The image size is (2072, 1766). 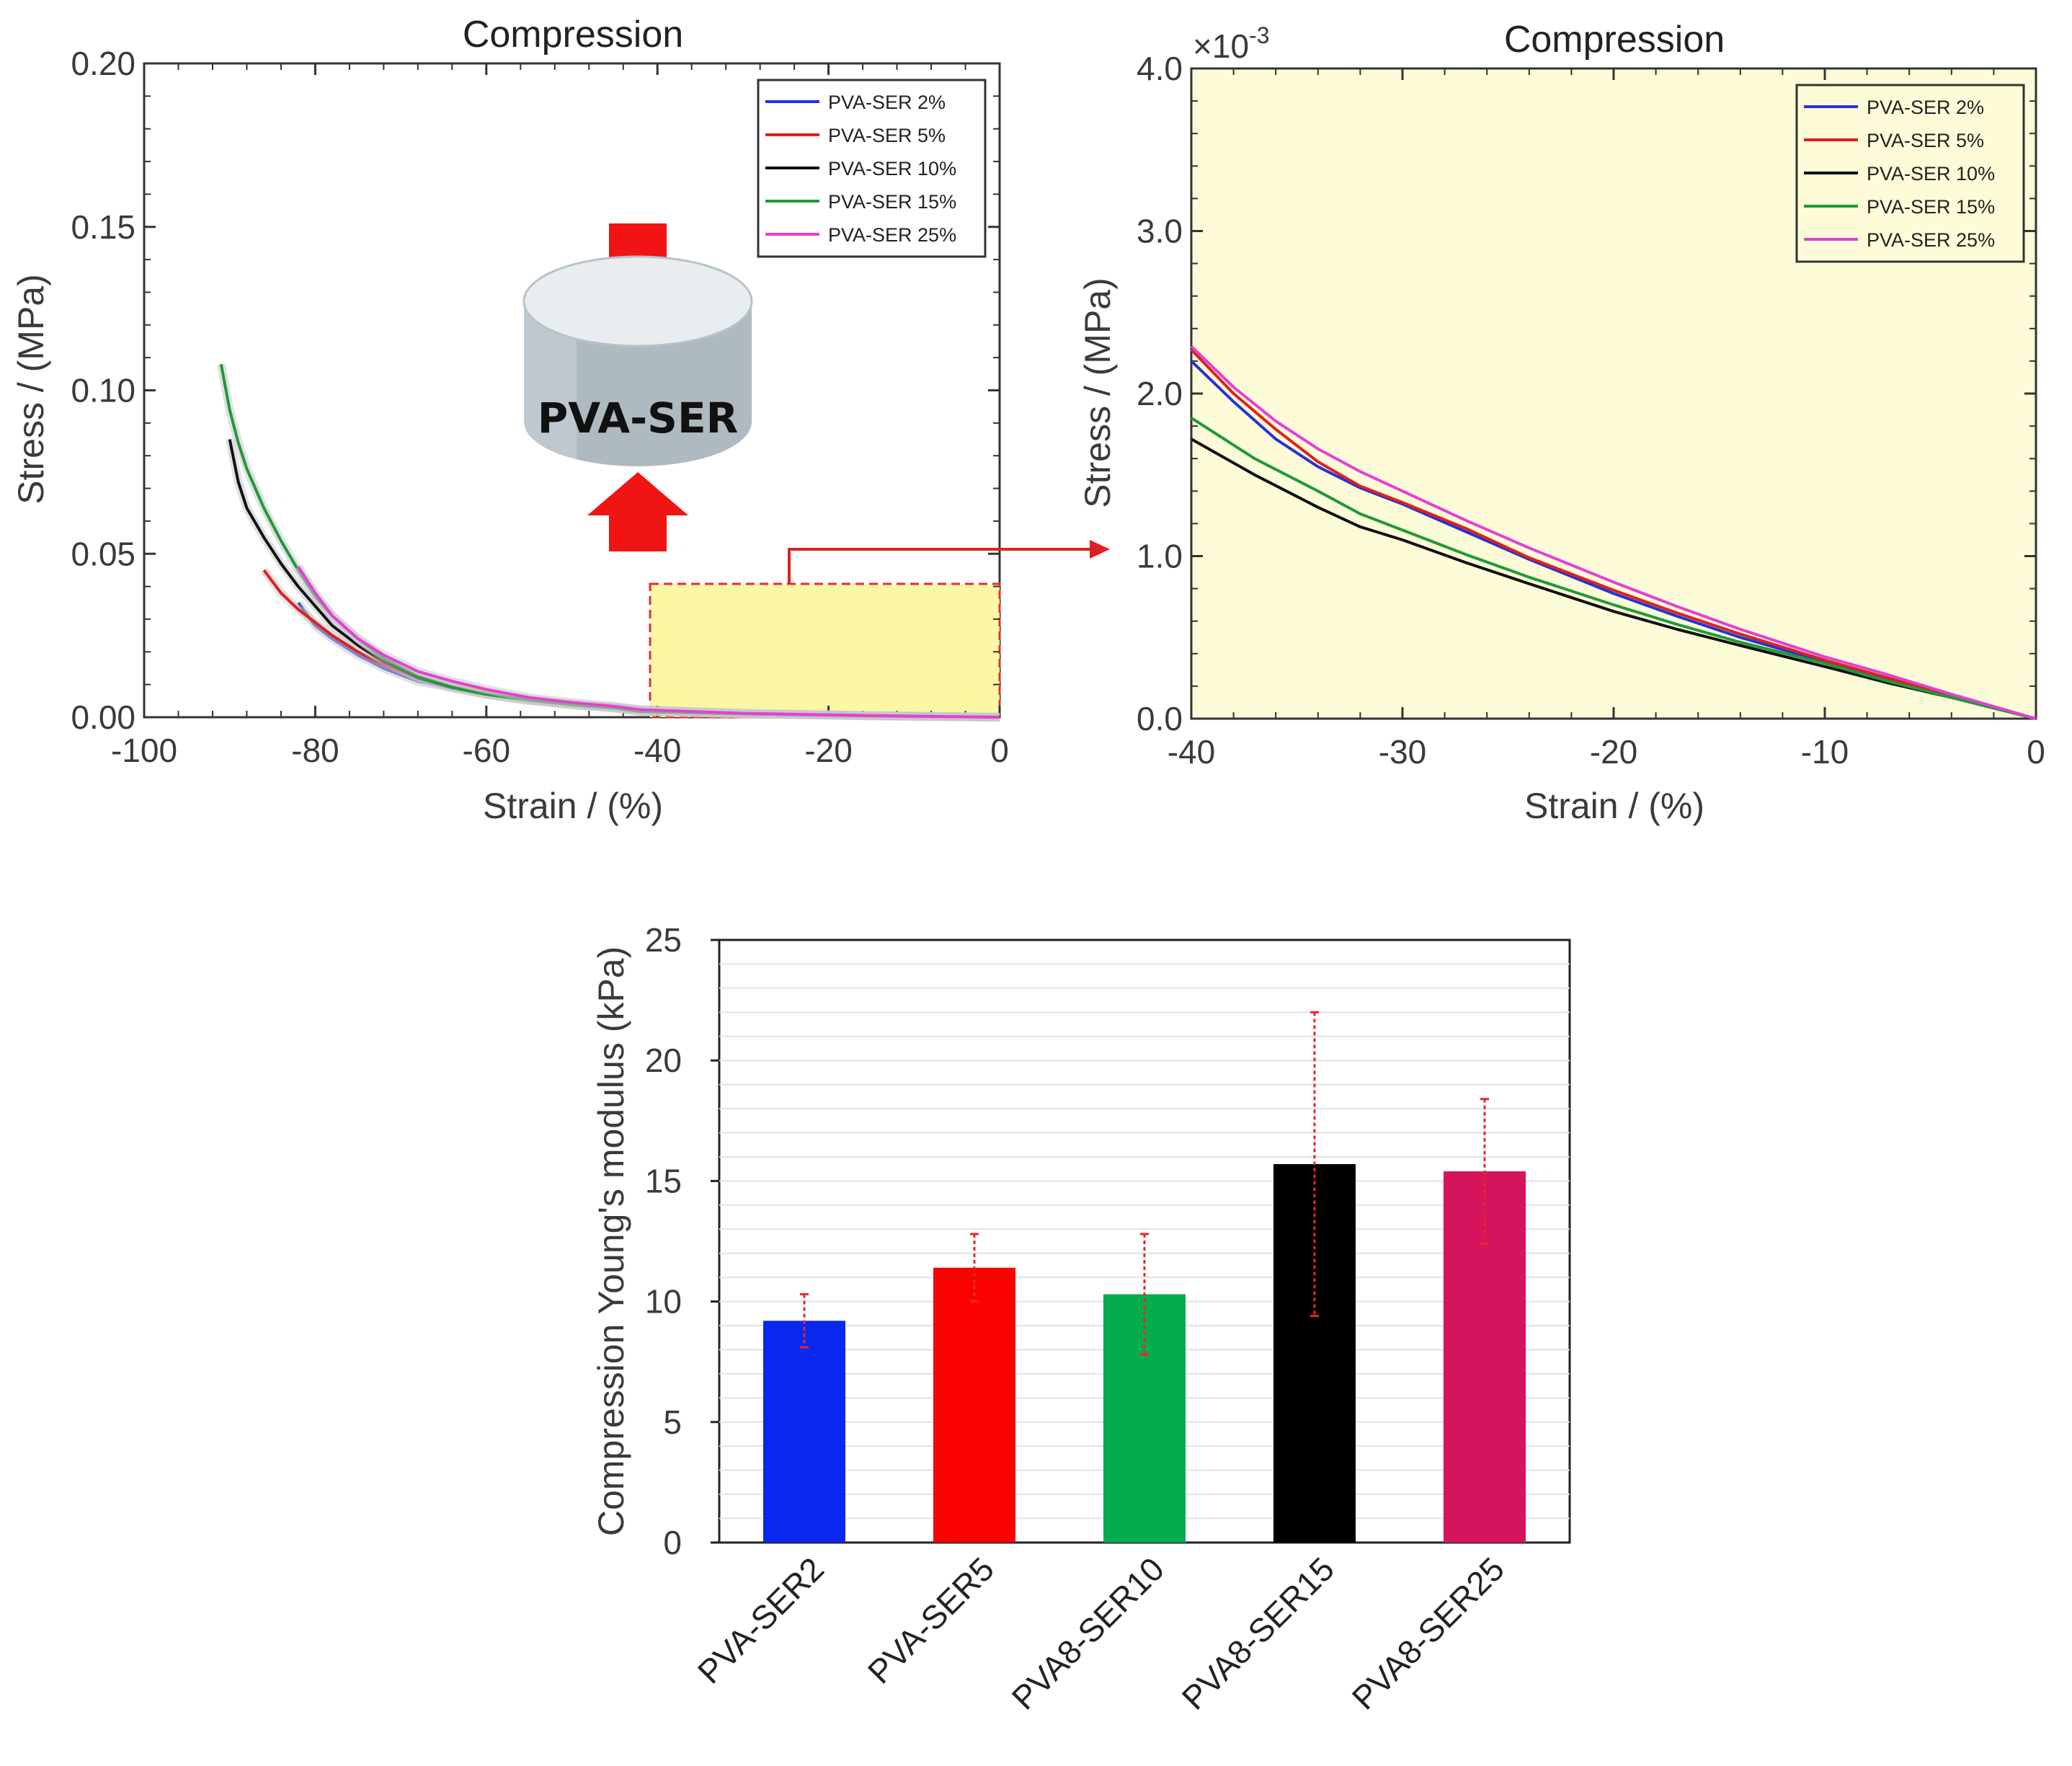 I want to click on x-tick-label: -60, so click(x=486, y=750).